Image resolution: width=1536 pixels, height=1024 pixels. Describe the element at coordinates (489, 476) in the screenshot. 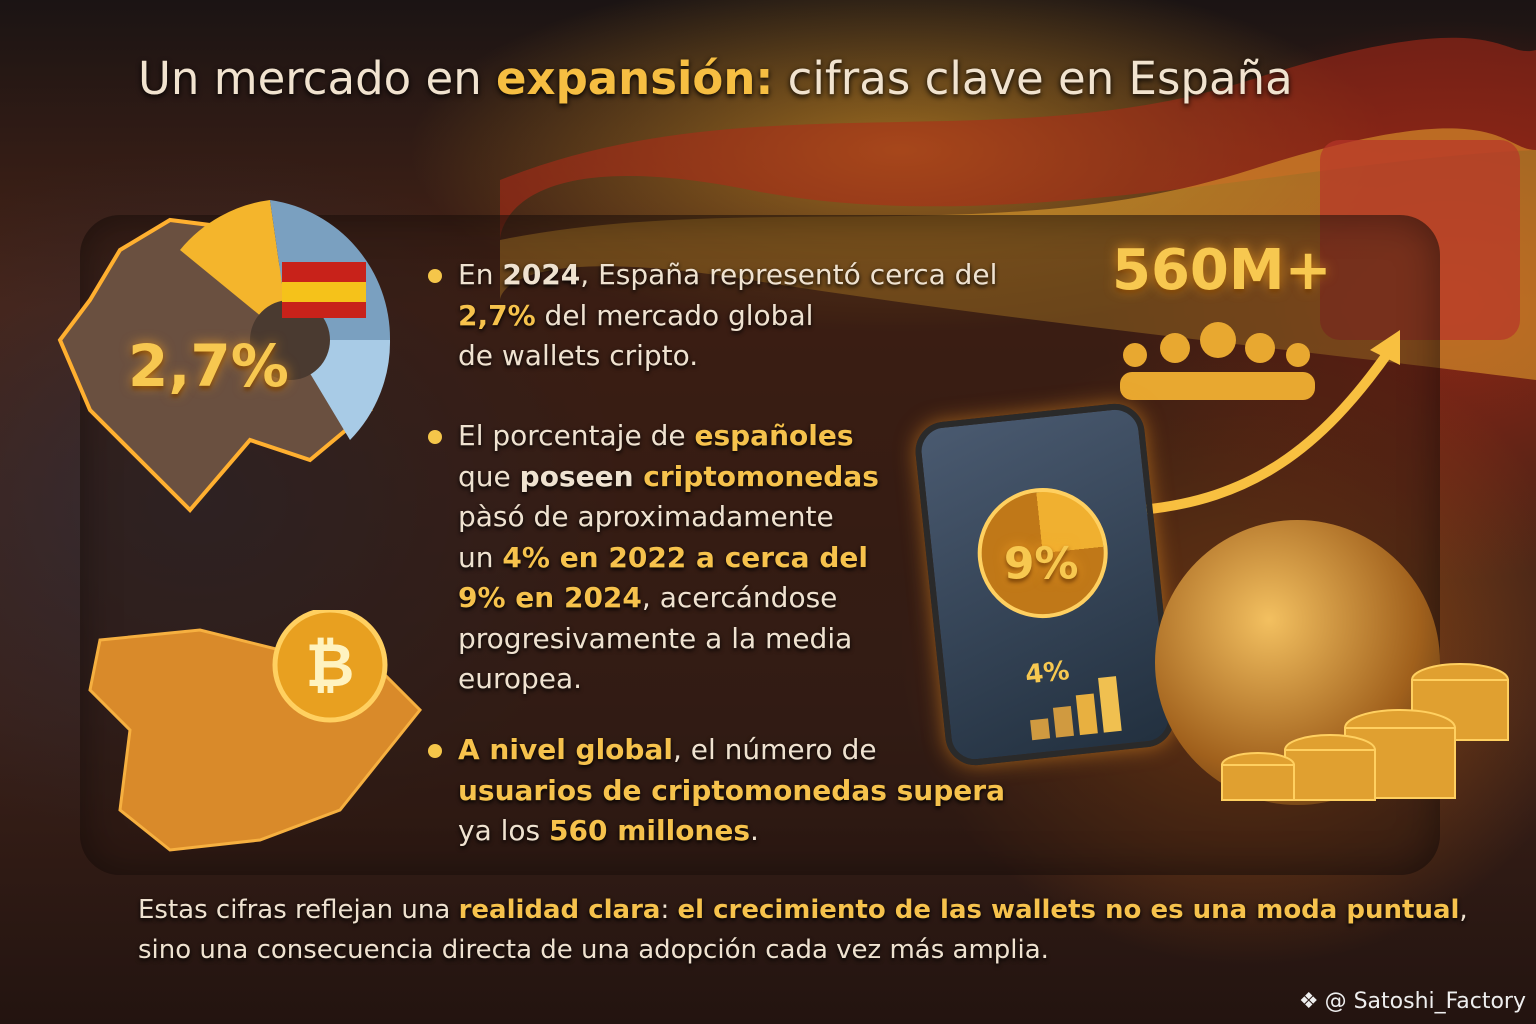

I see `text-segment: que` at that location.